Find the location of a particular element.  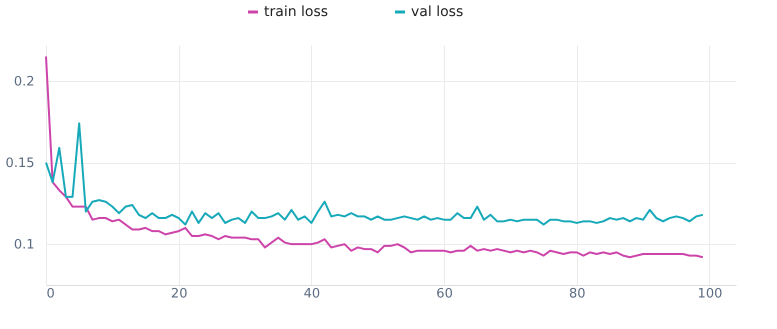

y-tick-label: 0.15 is located at coordinates (20, 164).